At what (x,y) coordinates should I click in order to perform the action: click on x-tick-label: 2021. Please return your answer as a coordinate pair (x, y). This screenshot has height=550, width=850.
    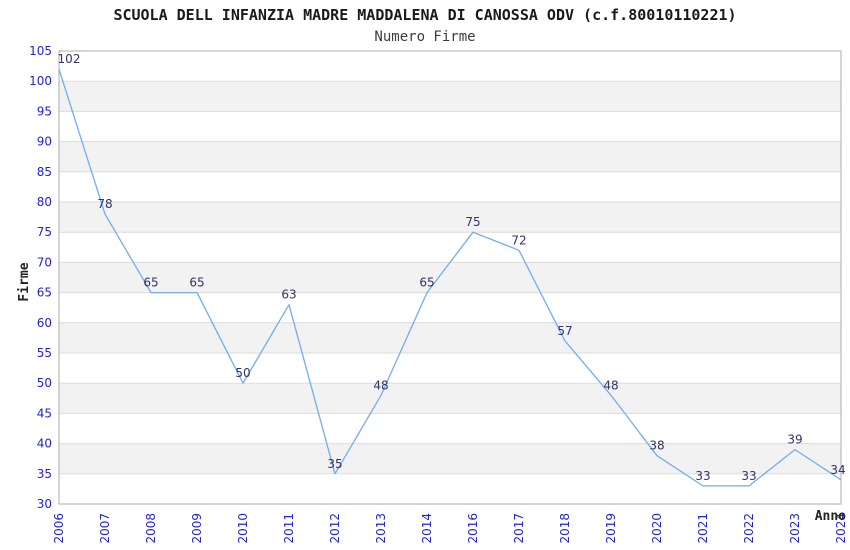
    Looking at the image, I should click on (703, 528).